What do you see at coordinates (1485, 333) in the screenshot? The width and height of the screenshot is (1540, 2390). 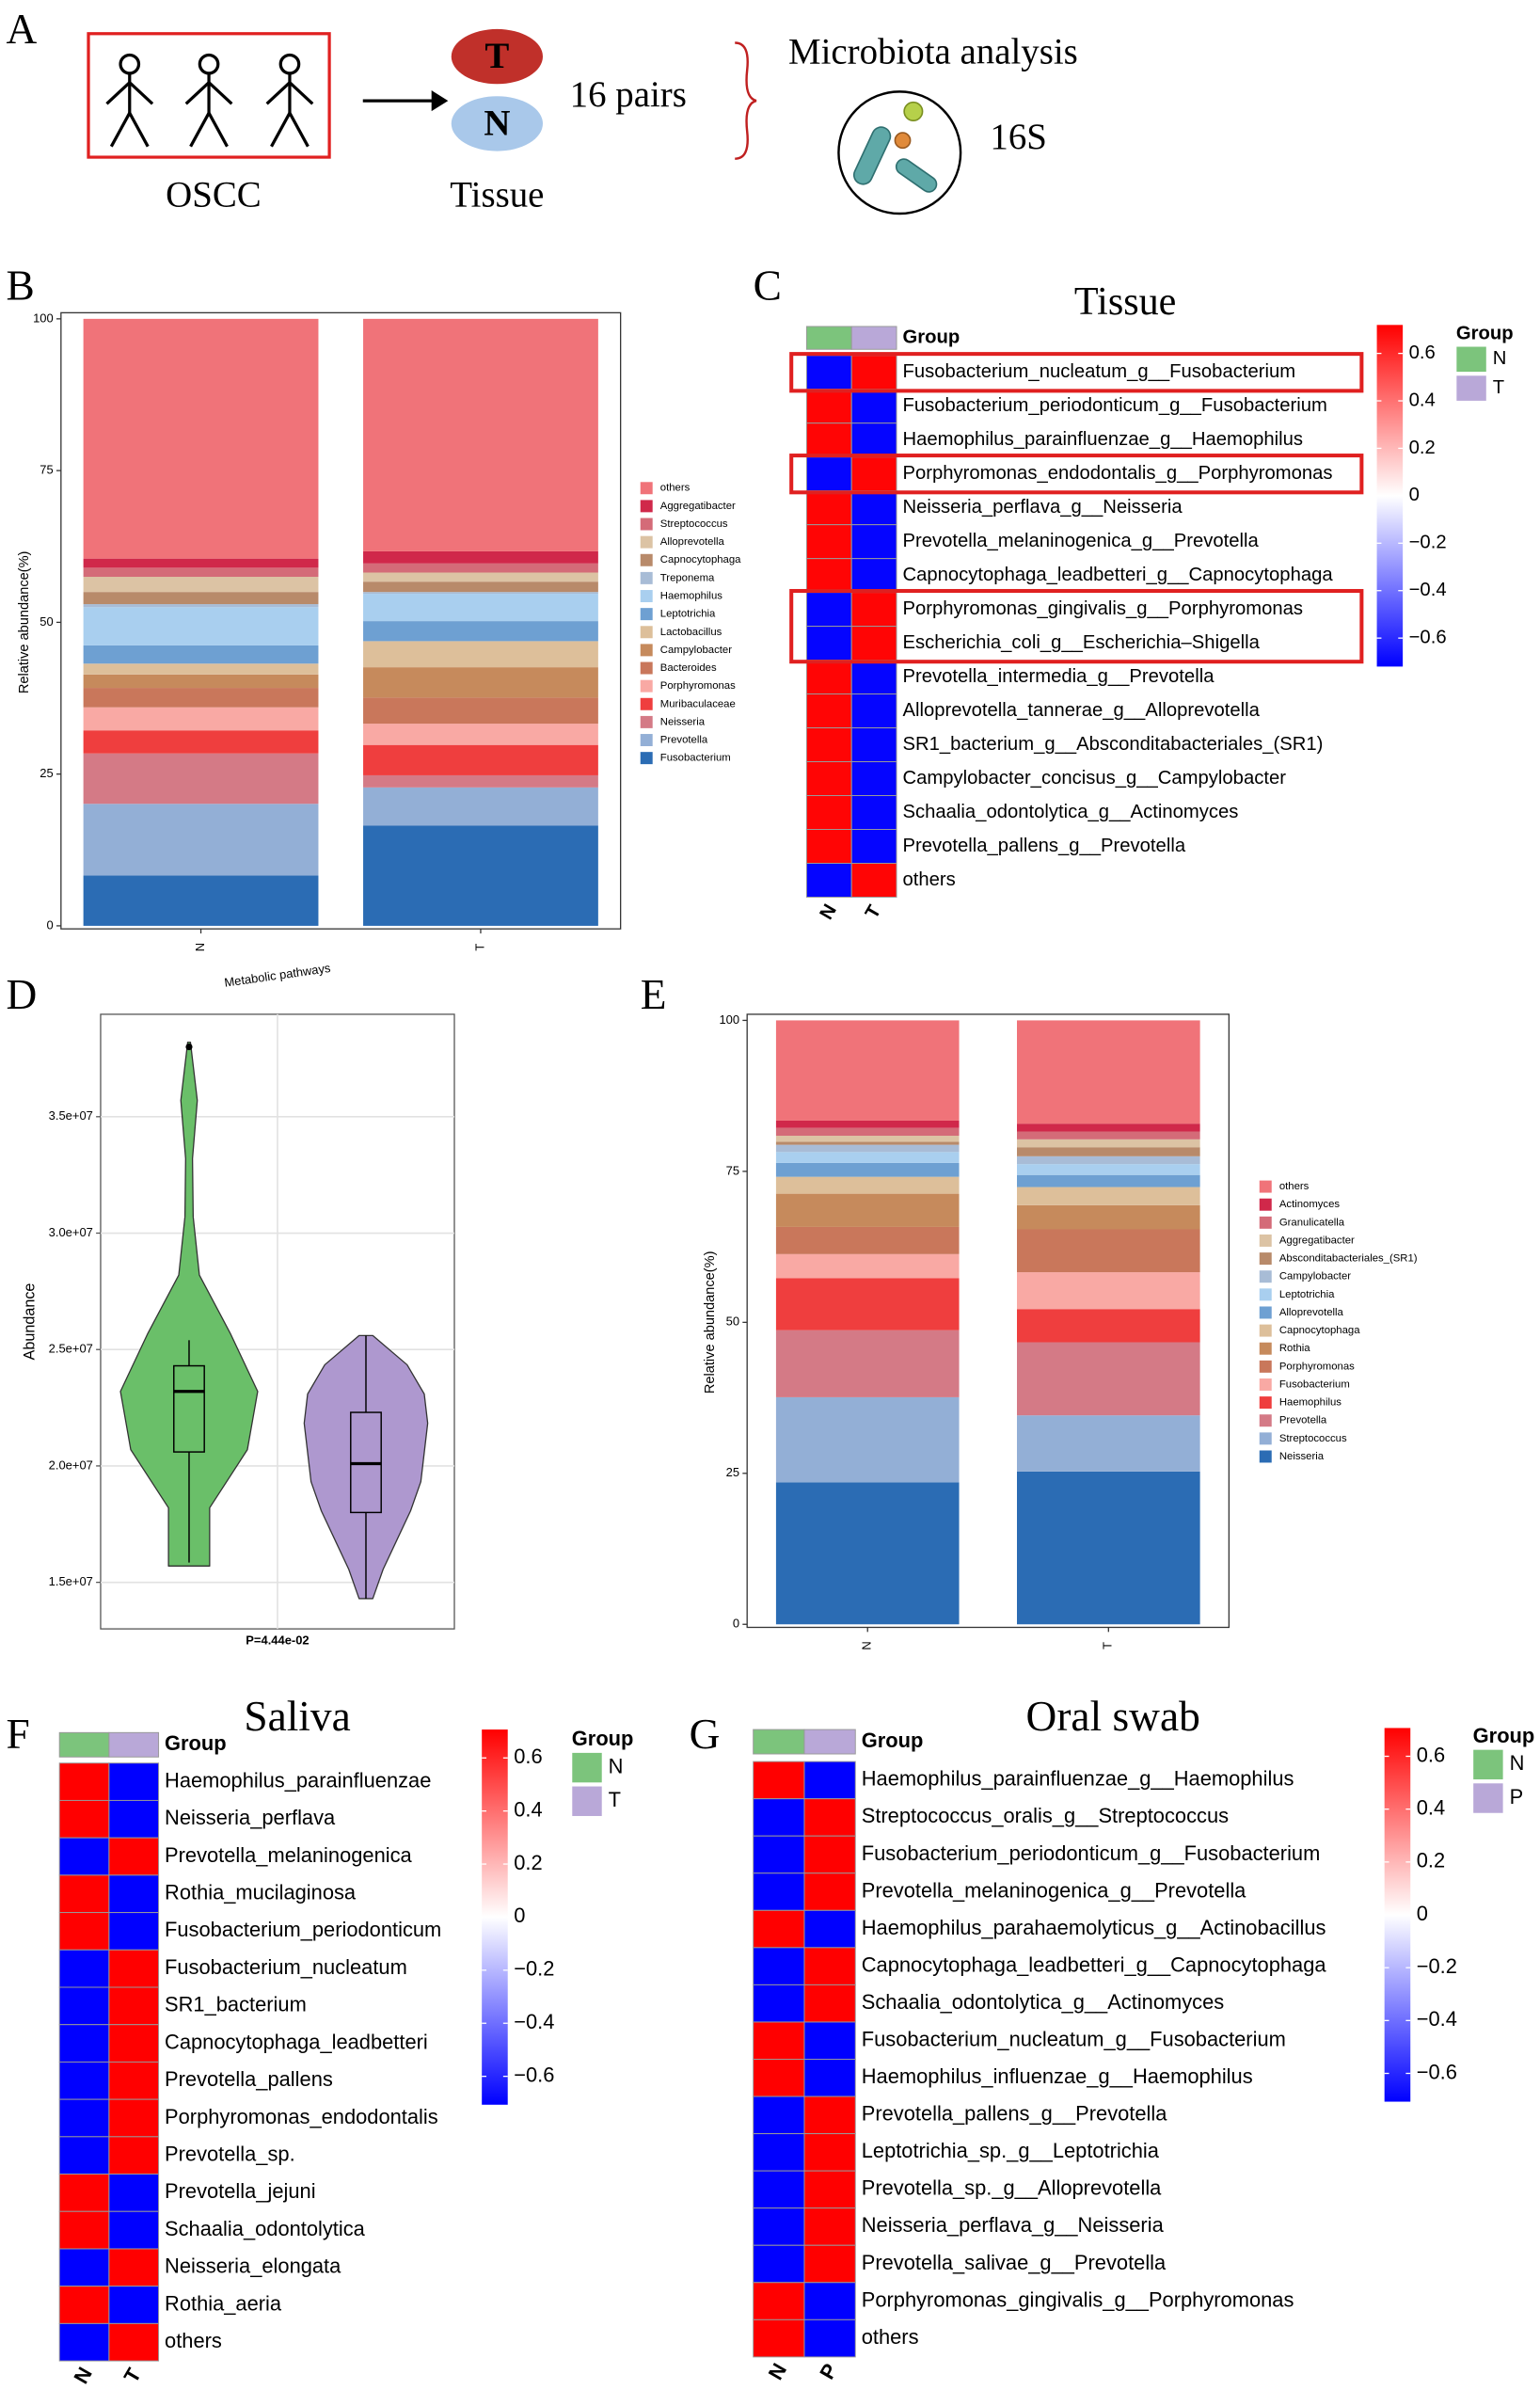 I see `legend-title: Group` at bounding box center [1485, 333].